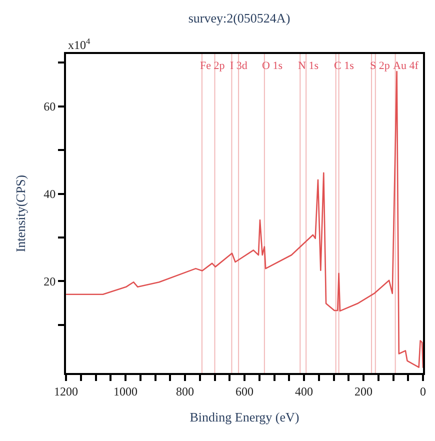 The image size is (435, 441). What do you see at coordinates (363, 391) in the screenshot?
I see `x-tick-label: 200` at bounding box center [363, 391].